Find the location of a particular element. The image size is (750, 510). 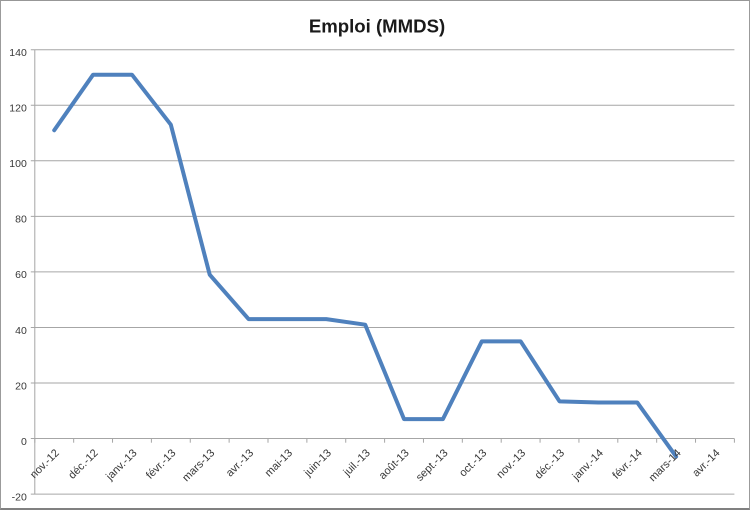

svg-text: déc.-13 is located at coordinates (550, 464).